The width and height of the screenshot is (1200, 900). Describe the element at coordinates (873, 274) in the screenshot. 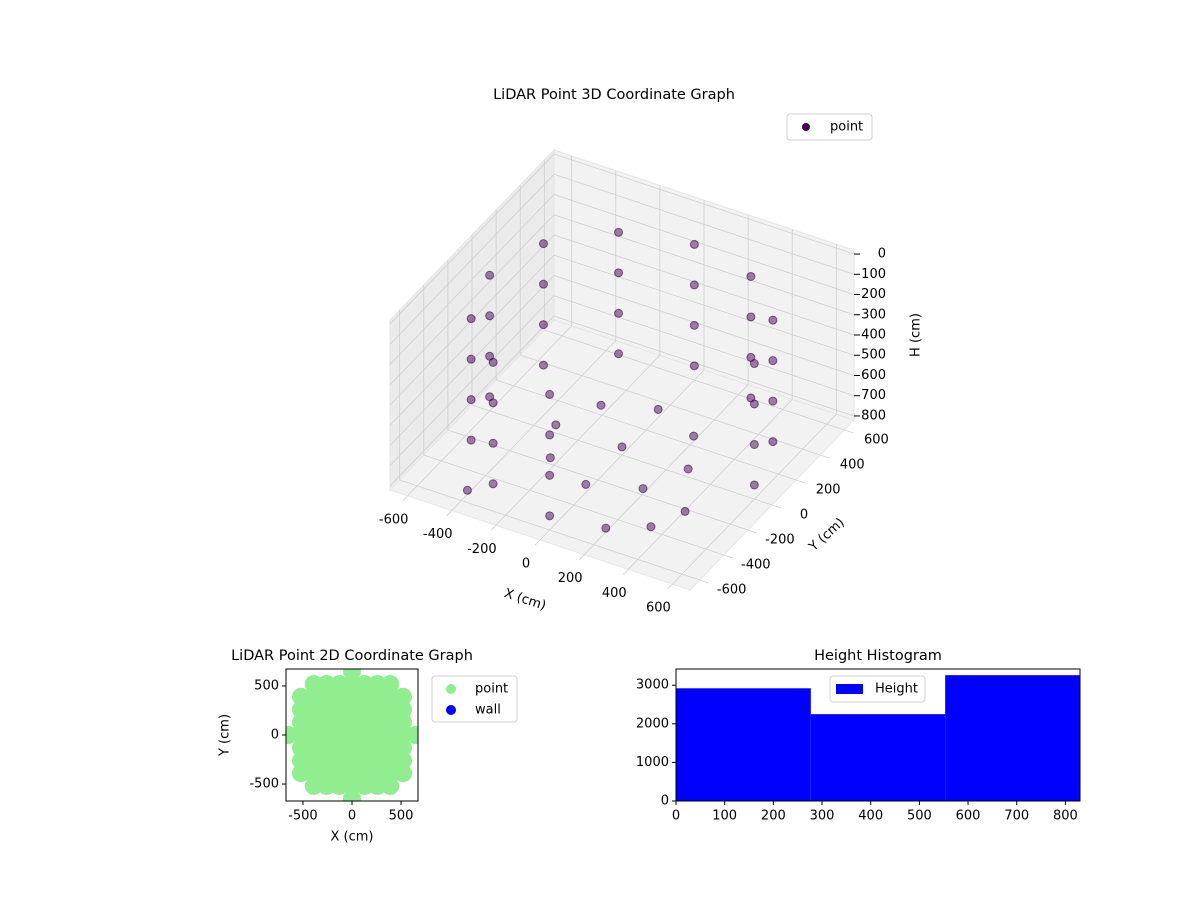

I see `z-tick-label: 100` at that location.